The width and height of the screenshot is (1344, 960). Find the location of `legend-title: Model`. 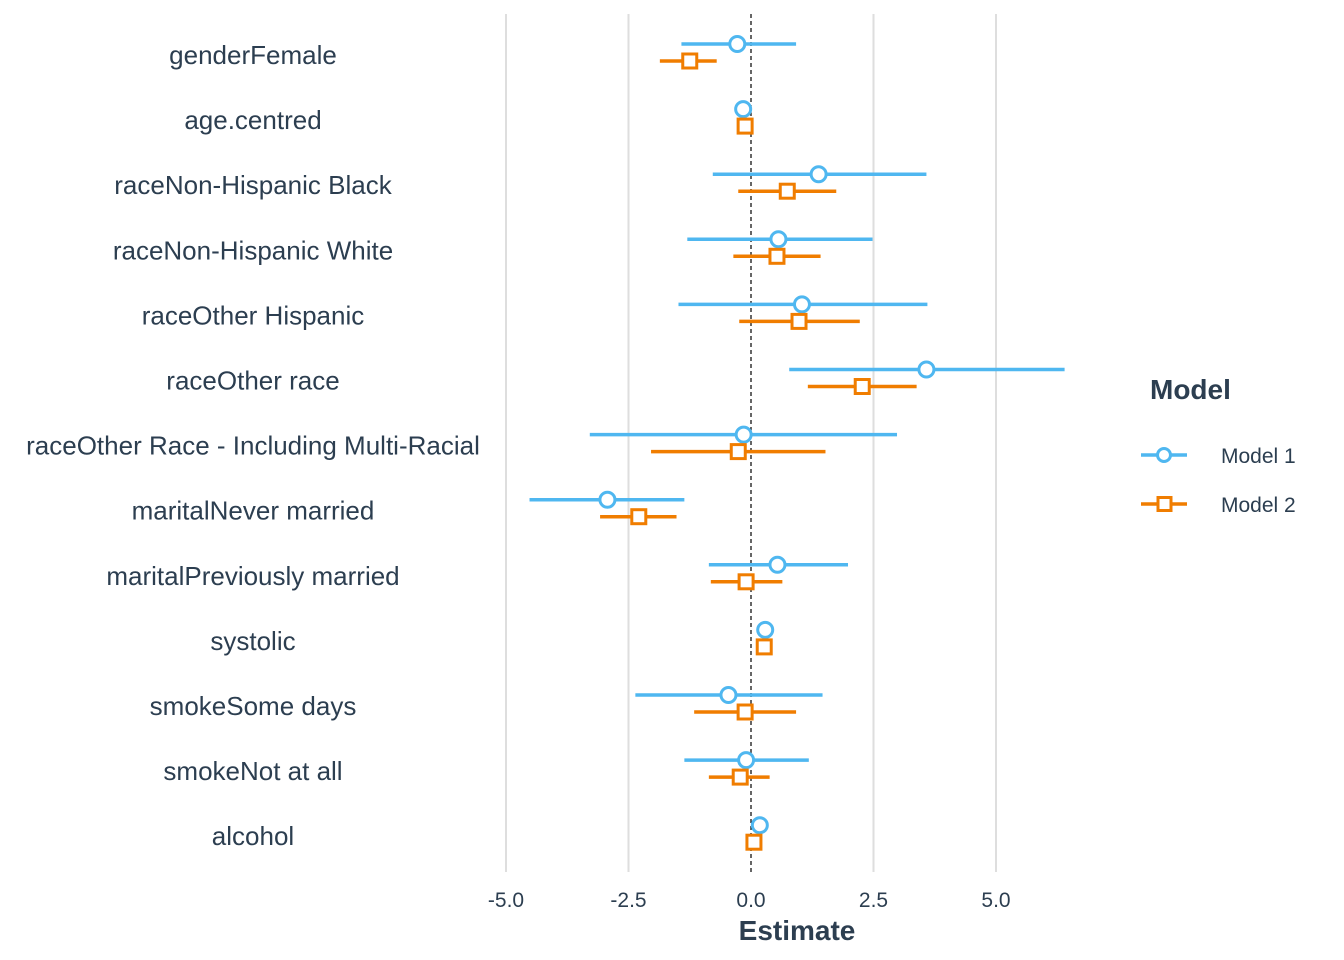

legend-title: Model is located at coordinates (1190, 389).